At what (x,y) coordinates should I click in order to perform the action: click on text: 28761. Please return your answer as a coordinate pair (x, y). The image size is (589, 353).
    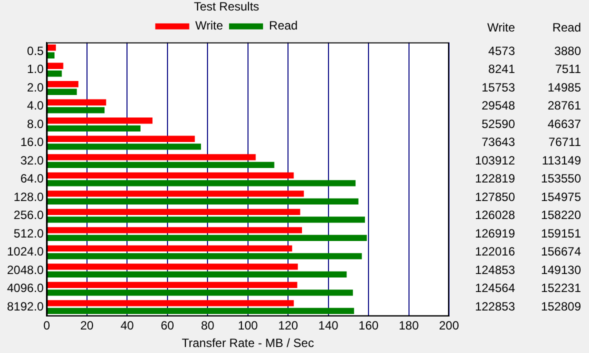
    Looking at the image, I should click on (565, 105).